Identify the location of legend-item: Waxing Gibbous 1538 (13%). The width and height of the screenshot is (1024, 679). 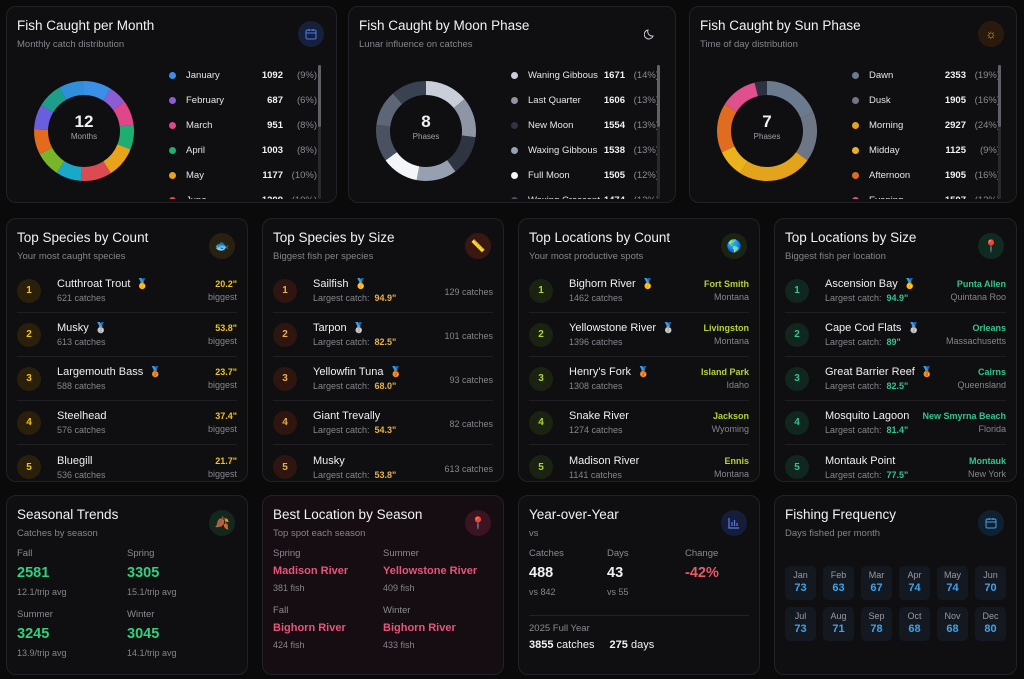
(585, 150).